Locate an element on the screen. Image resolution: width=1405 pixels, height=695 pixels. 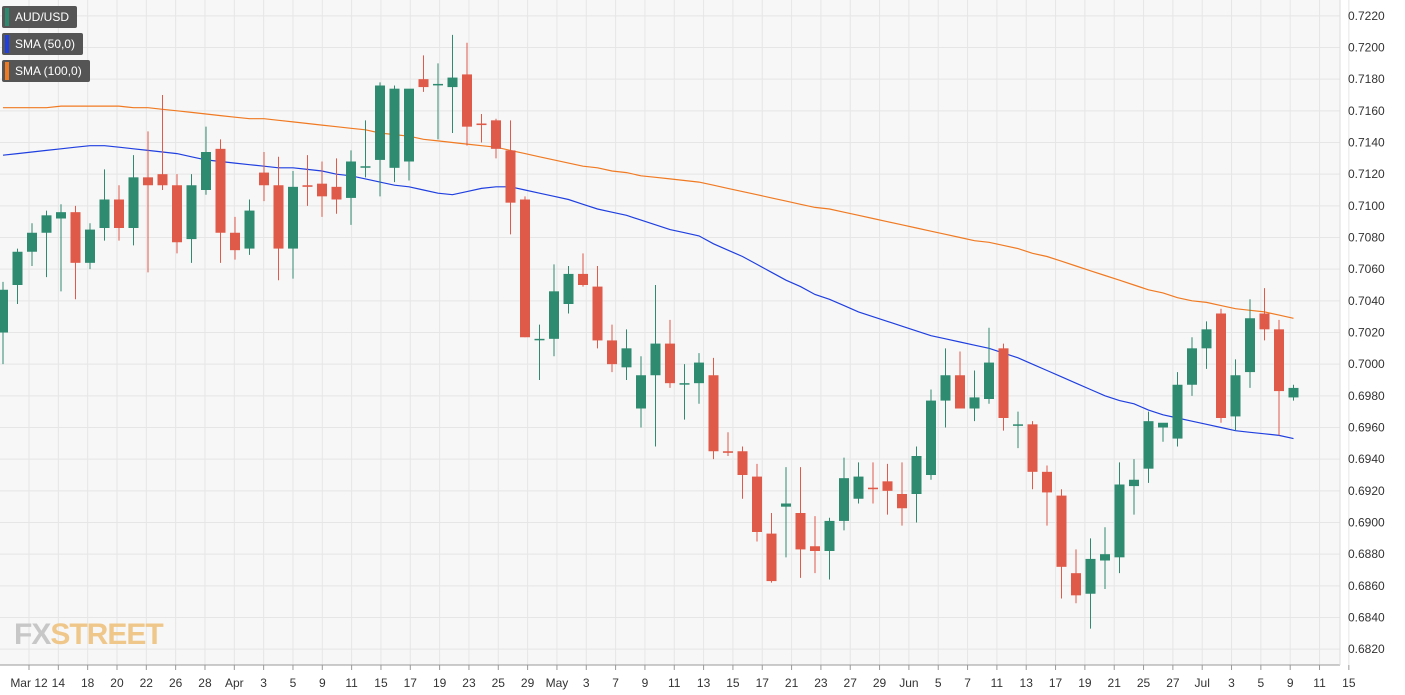
x-tick-label: 26 is located at coordinates (176, 683).